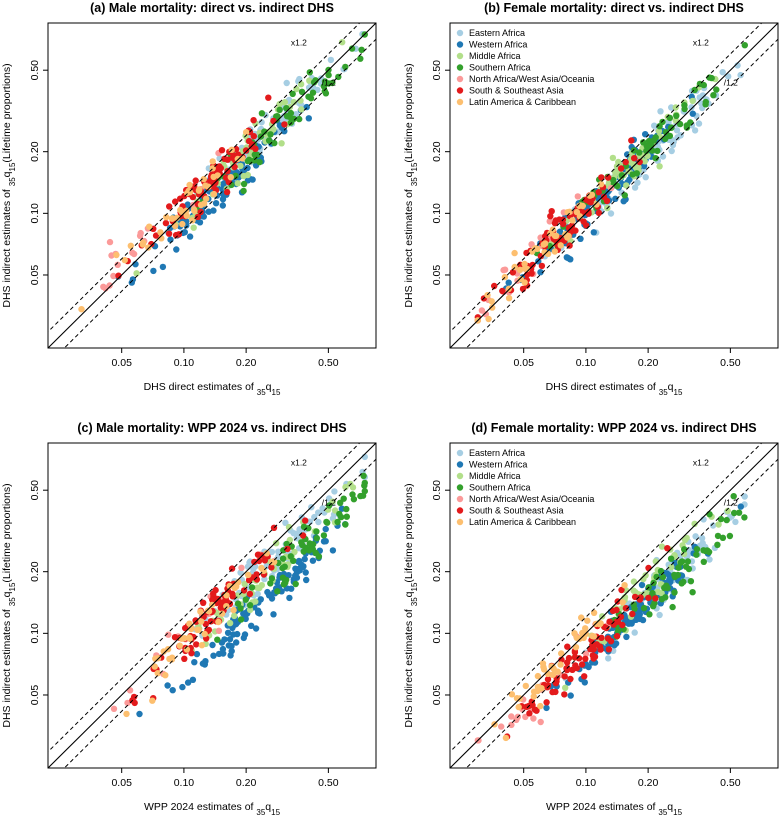  What do you see at coordinates (437, 490) in the screenshot?
I see `y-tick-label: 0.50` at bounding box center [437, 490].